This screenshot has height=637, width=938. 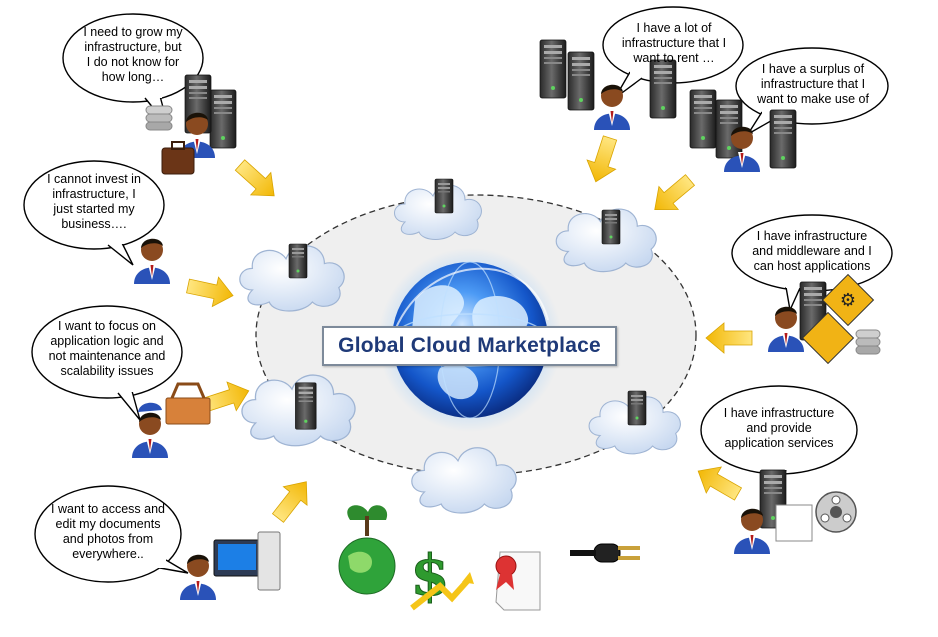 I want to click on provider-services-icon, so click(x=795, y=511).